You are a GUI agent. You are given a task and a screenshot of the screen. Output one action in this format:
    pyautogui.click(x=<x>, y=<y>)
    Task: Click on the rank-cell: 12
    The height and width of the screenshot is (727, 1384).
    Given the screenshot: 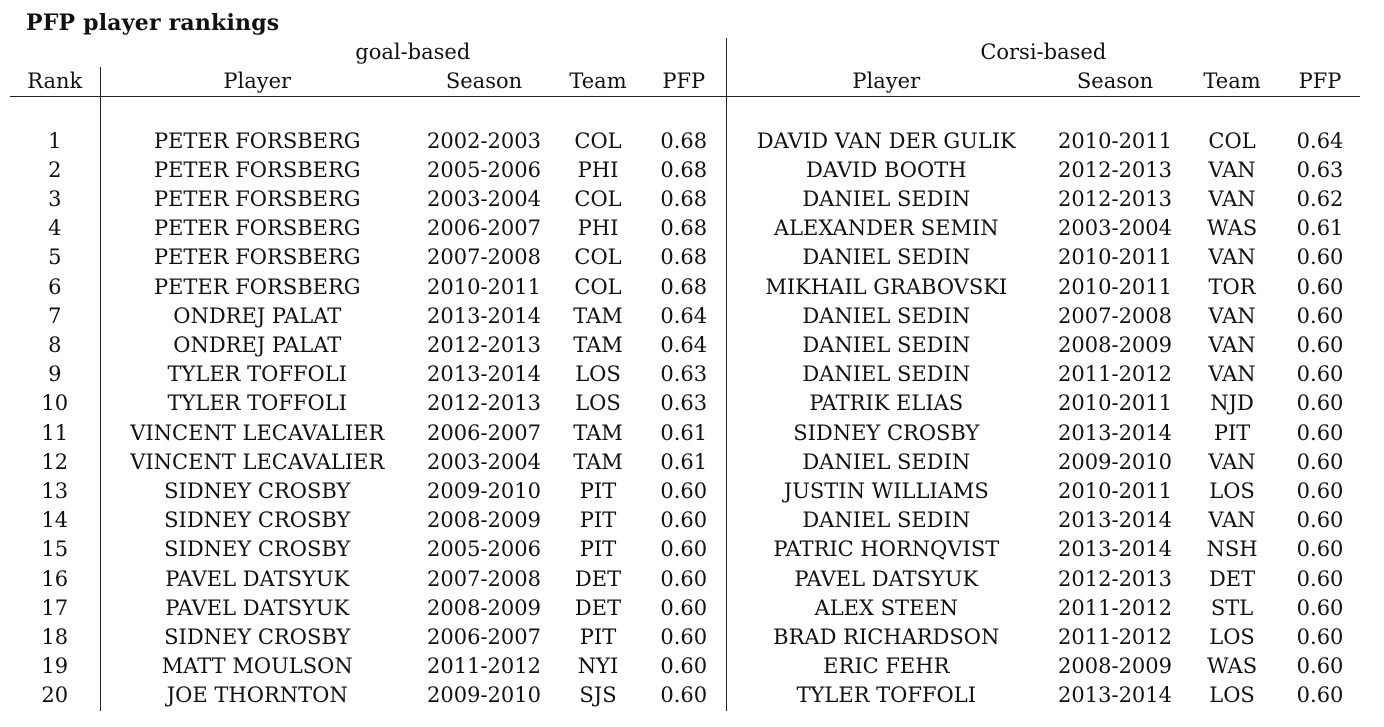 What is the action you would take?
    pyautogui.click(x=55, y=462)
    